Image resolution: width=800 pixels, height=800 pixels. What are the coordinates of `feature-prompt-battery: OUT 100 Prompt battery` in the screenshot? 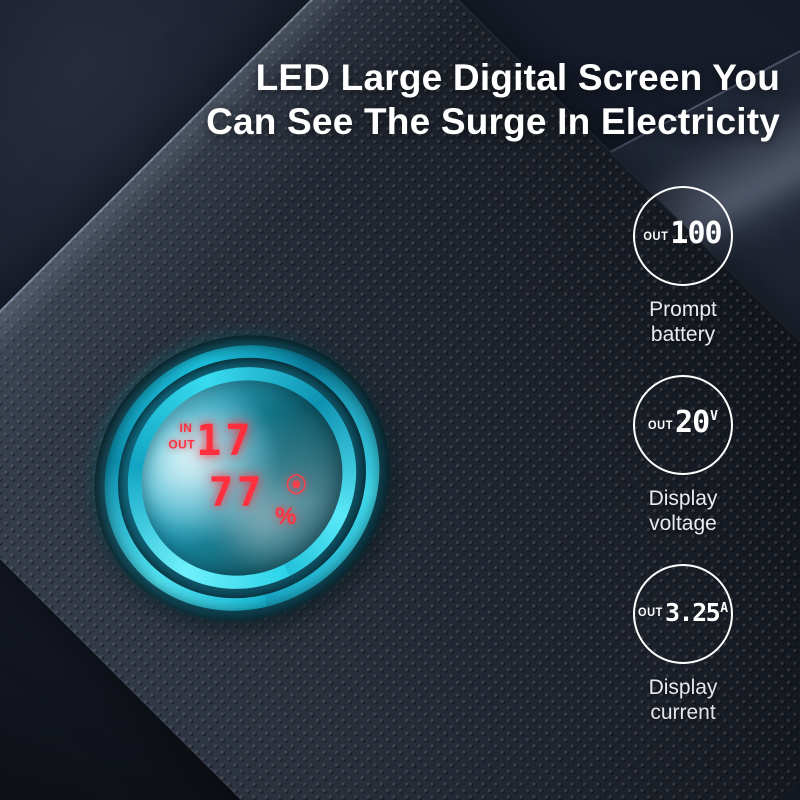 It's located at (683, 266).